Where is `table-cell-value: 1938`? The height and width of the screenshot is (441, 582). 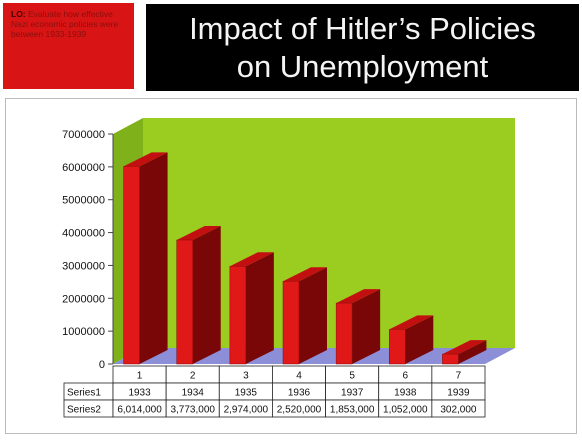
table-cell-value: 1938 is located at coordinates (405, 393).